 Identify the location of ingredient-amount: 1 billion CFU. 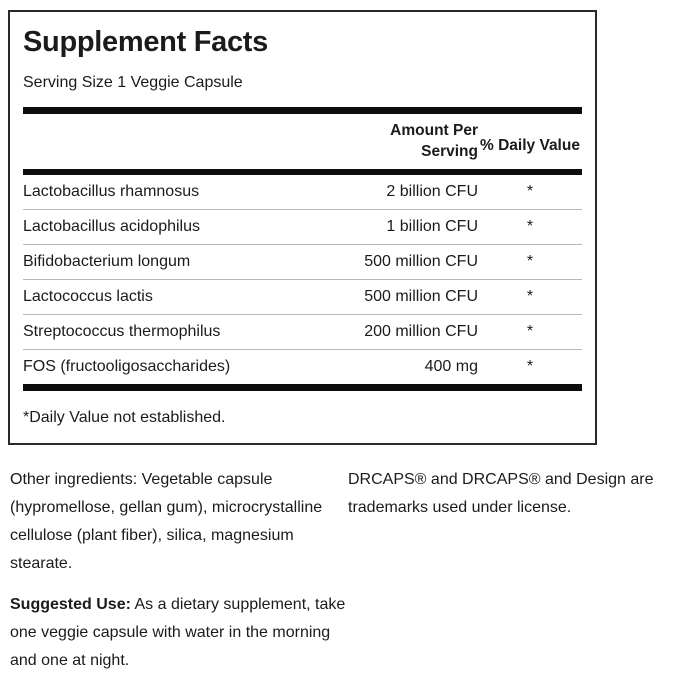
(432, 226).